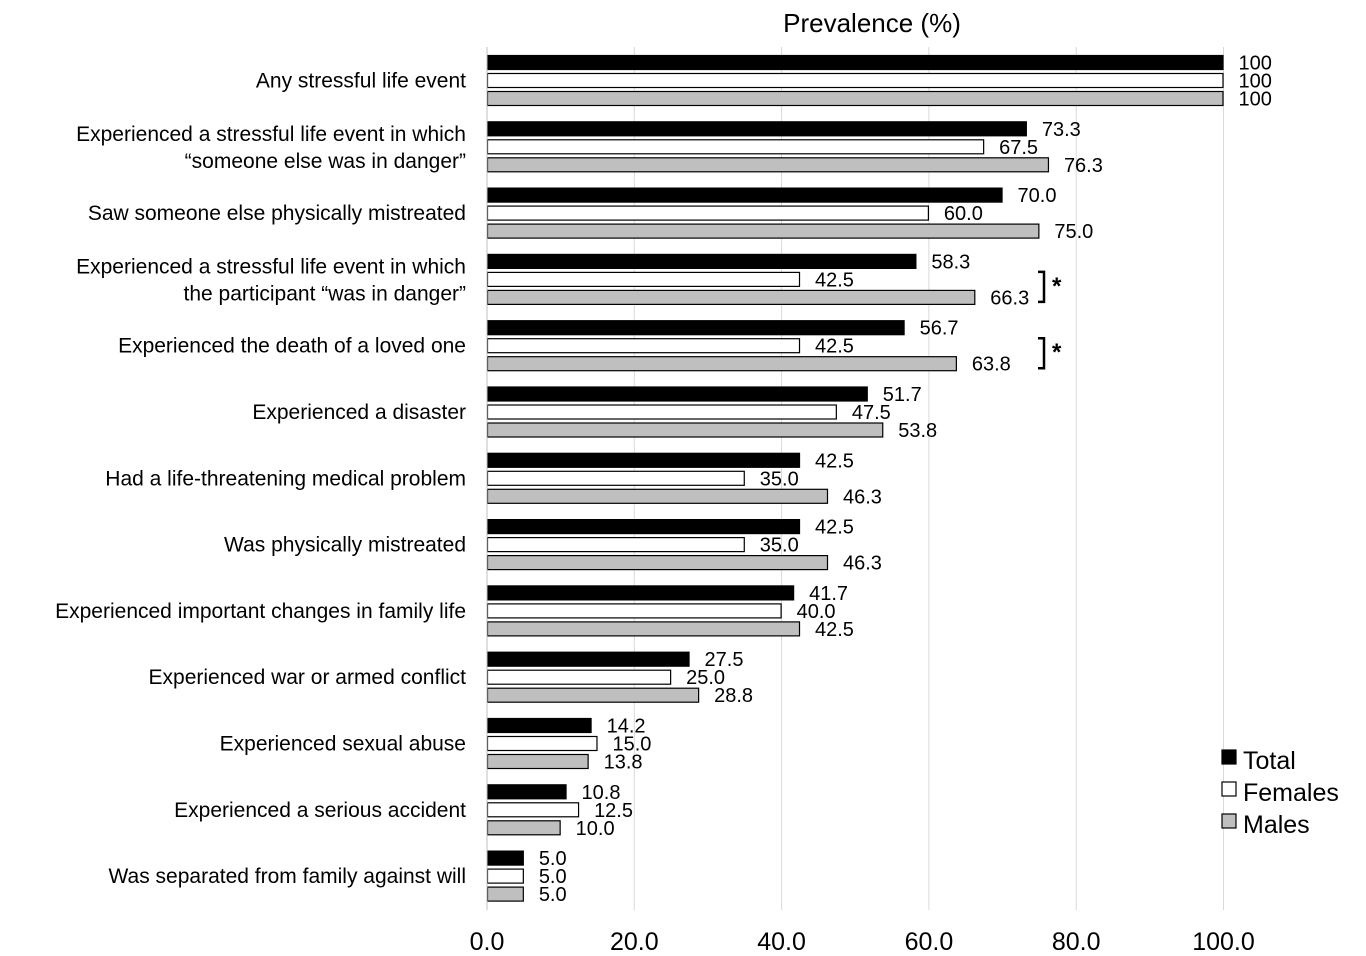  Describe the element at coordinates (963, 214) in the screenshot. I see `value-label-females: 60.0` at that location.